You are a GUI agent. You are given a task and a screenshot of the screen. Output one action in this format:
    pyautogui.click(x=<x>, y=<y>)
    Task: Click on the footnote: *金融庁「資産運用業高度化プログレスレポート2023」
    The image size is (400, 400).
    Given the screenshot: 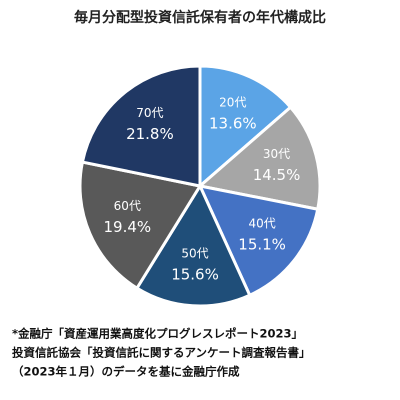 What is the action you would take?
    pyautogui.click(x=157, y=334)
    